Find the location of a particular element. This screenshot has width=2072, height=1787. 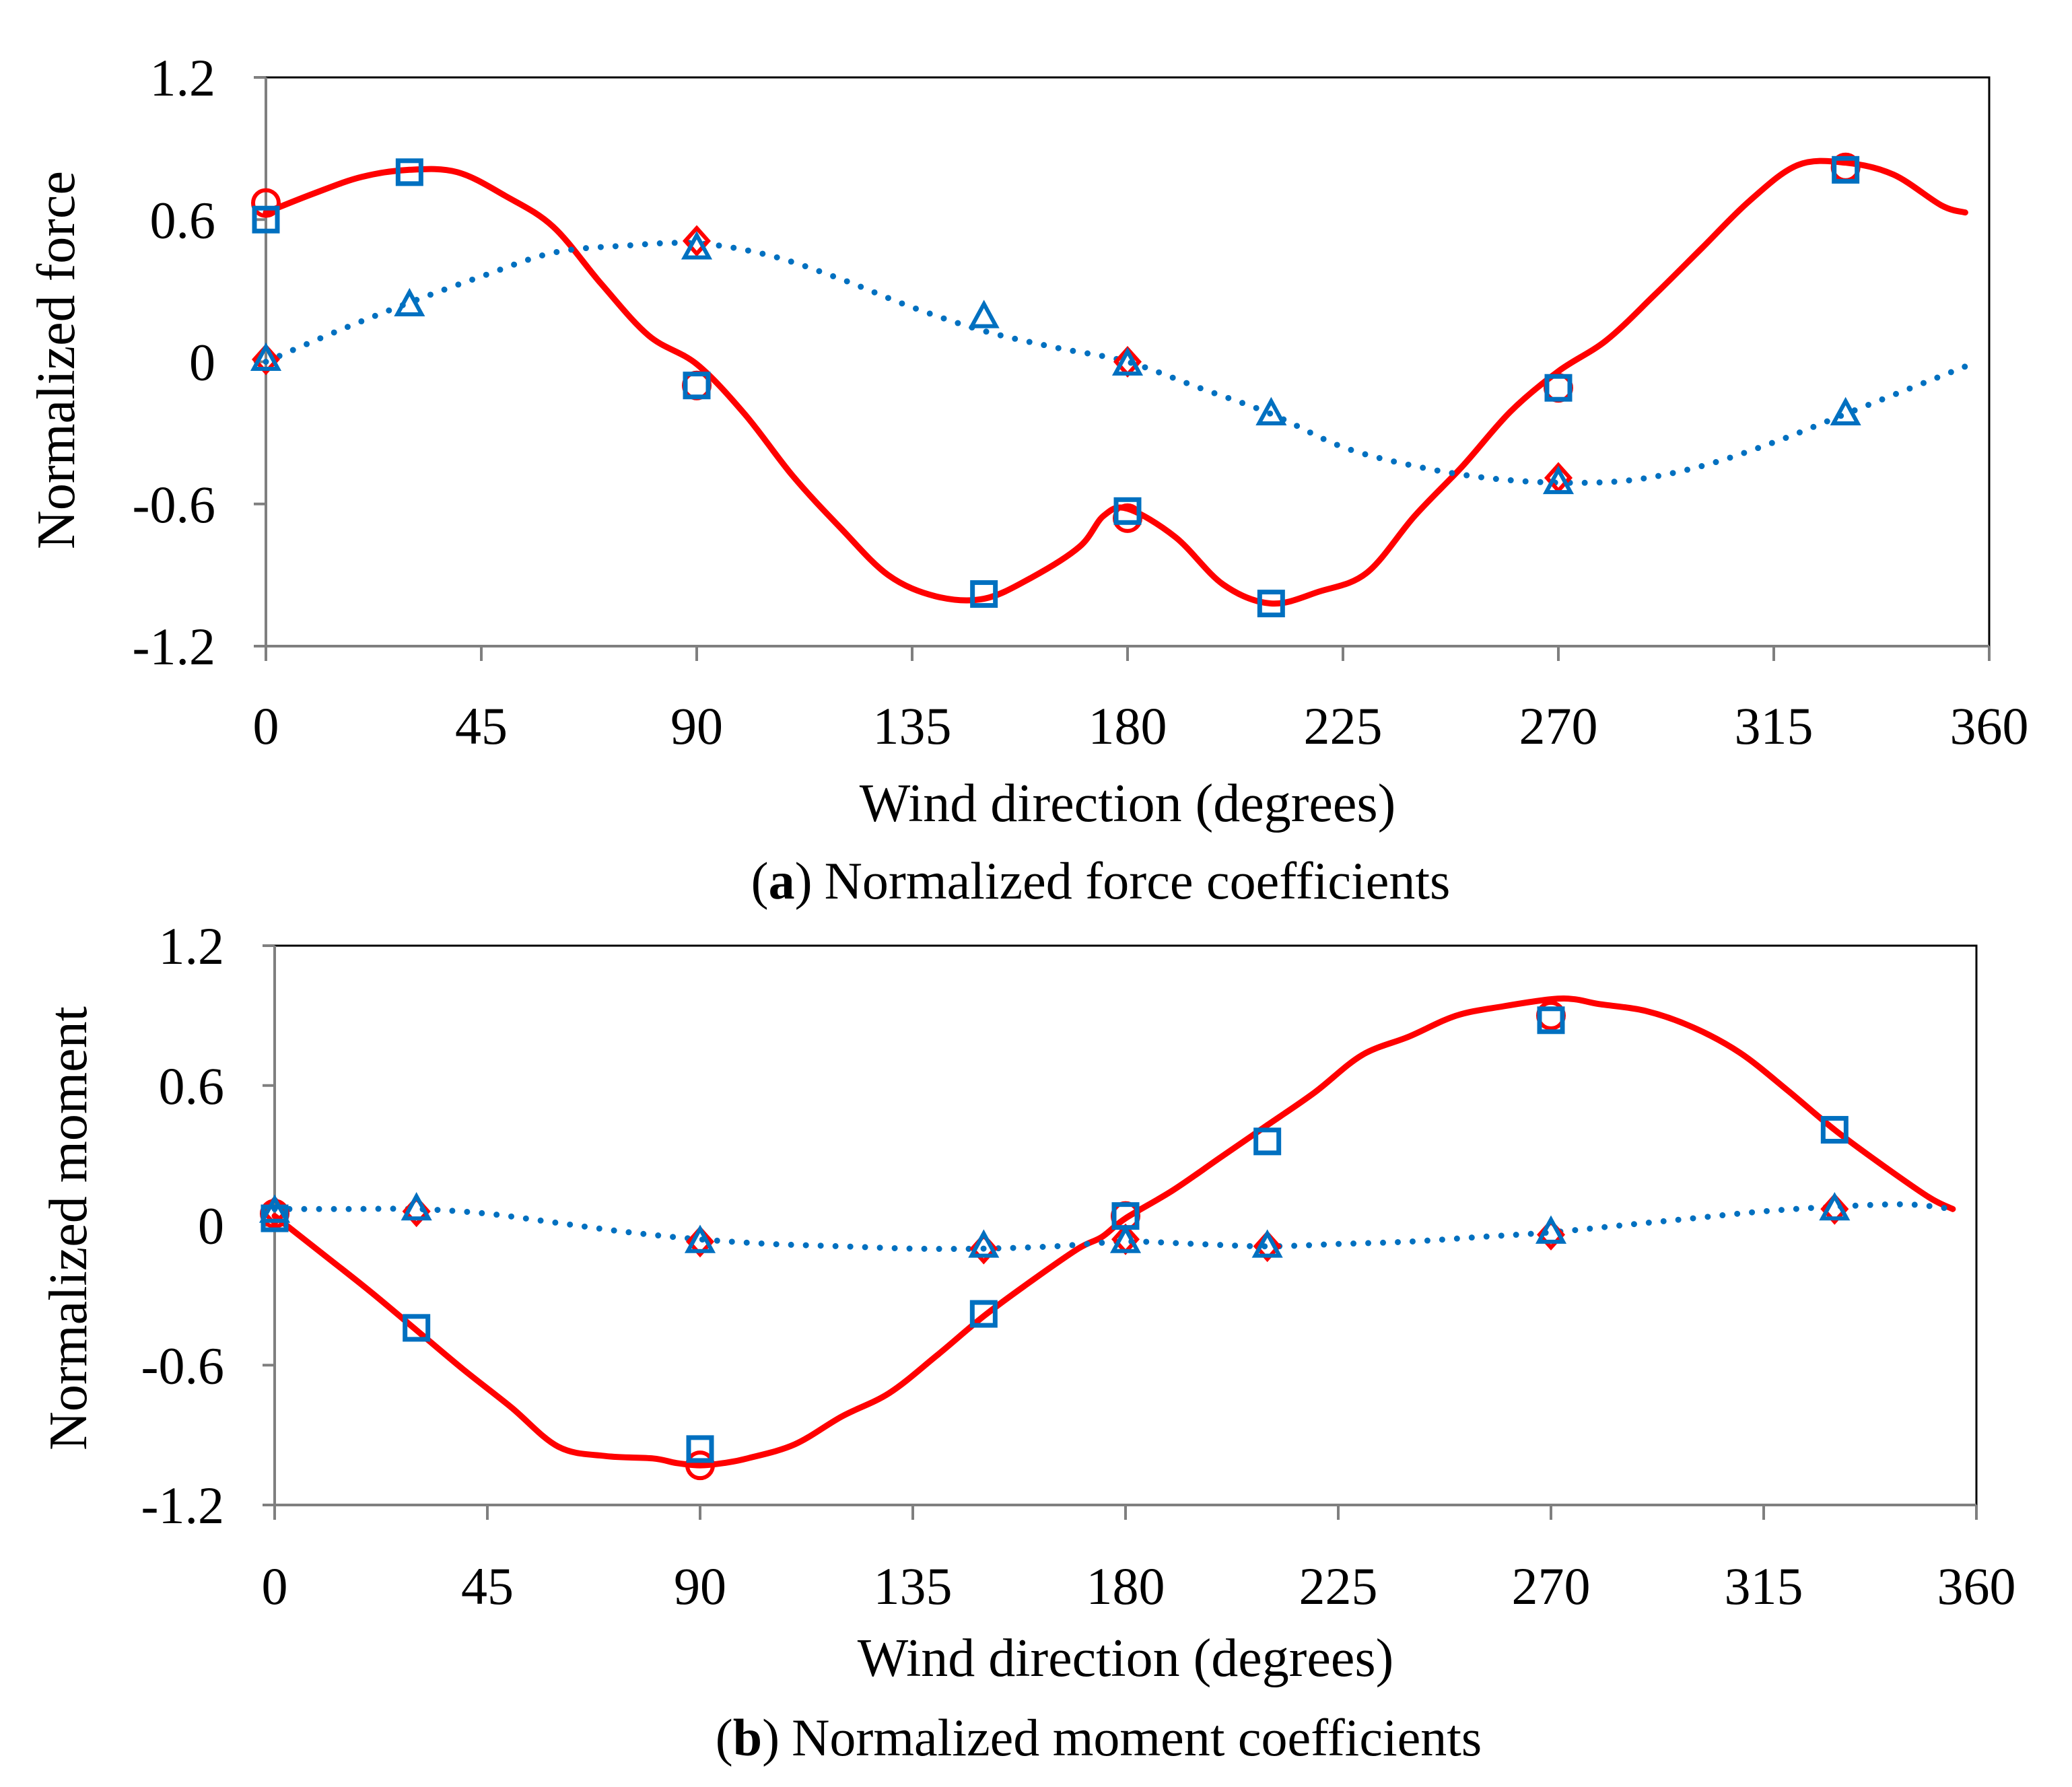

y-axis-title: Normalized force is located at coordinates (56, 360).